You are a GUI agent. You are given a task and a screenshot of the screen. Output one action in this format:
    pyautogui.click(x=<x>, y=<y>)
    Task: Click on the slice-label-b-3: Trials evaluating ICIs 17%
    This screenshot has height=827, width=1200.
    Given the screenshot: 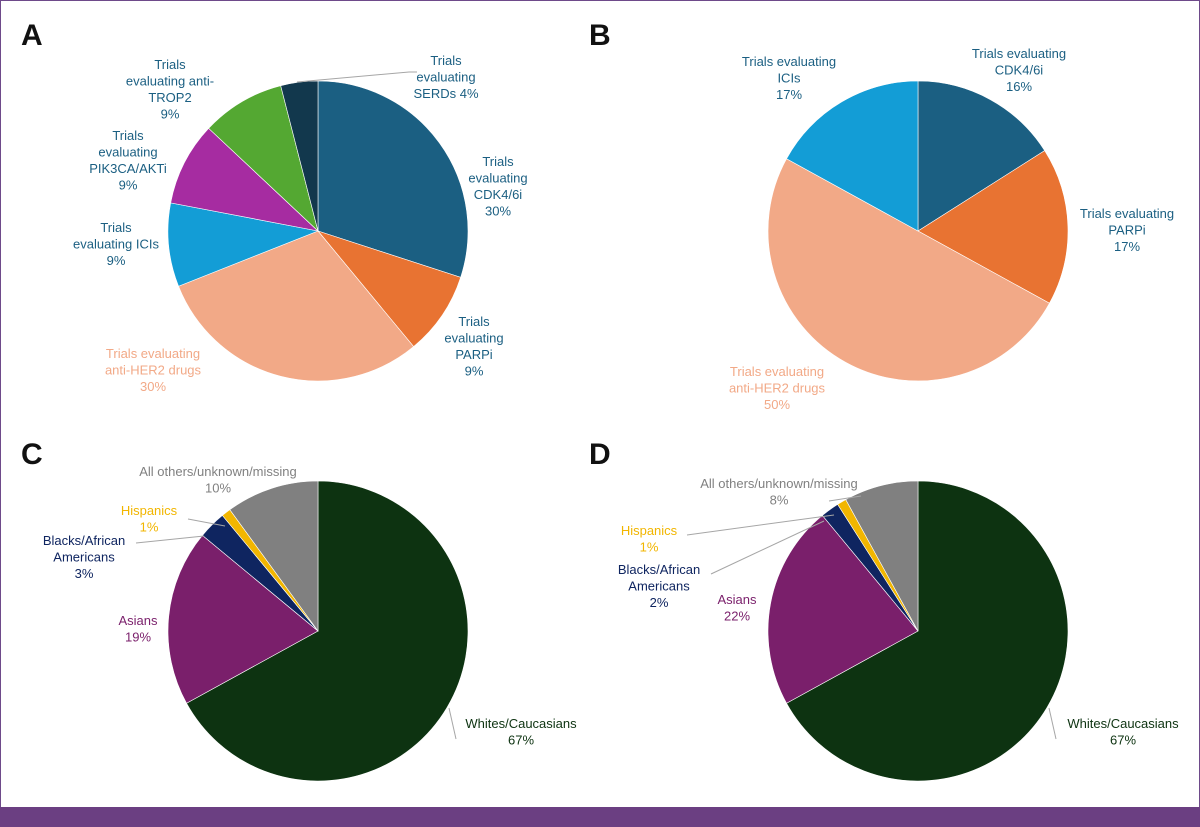 What is the action you would take?
    pyautogui.click(x=789, y=78)
    